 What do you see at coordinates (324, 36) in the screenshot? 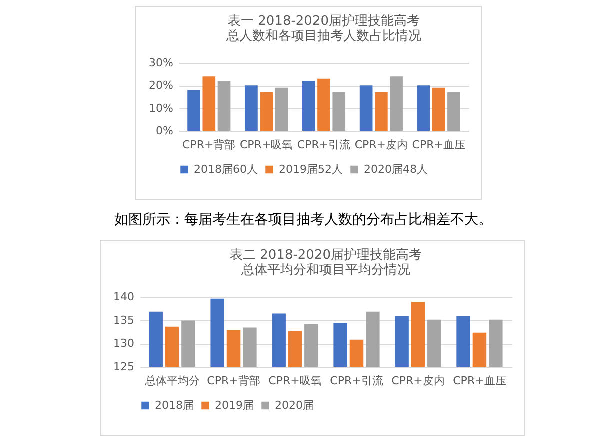
I see `chart-subtitle: 总人数和各项目抽考人数占比情况` at bounding box center [324, 36].